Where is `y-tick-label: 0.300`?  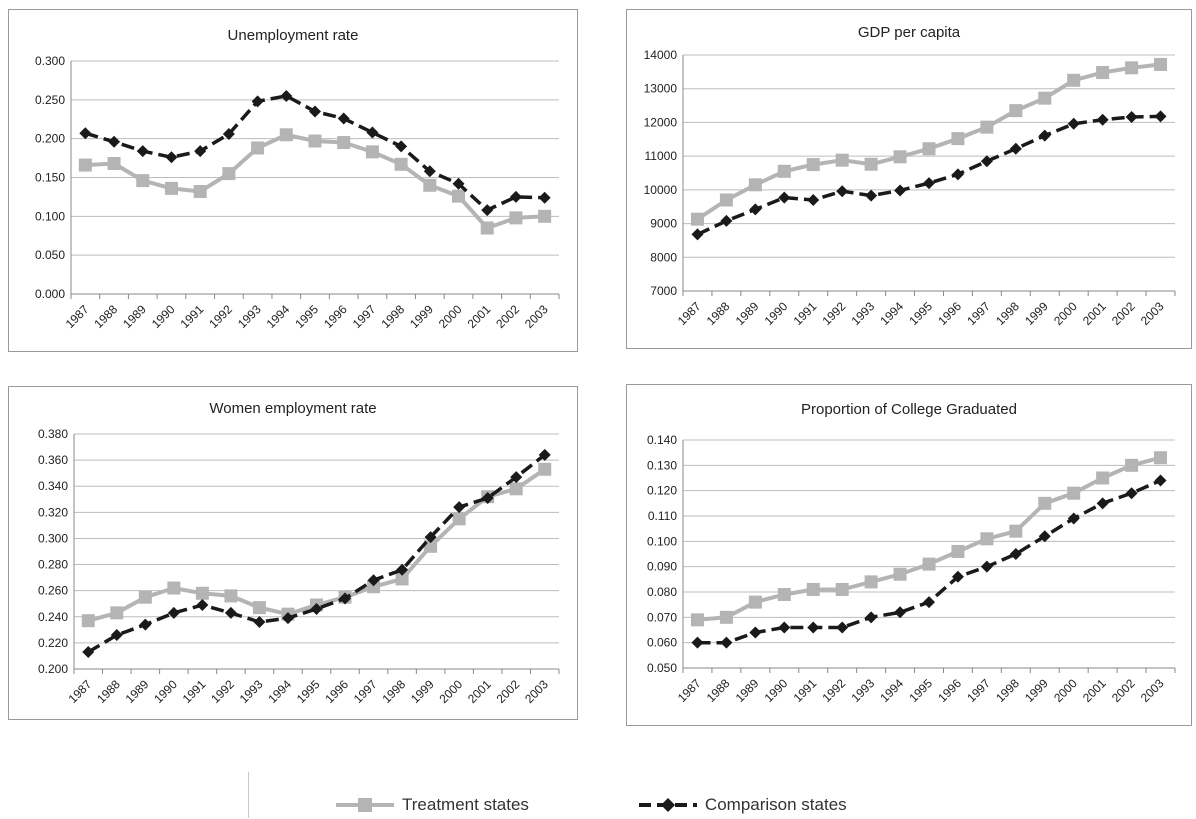 y-tick-label: 0.300 is located at coordinates (50, 61).